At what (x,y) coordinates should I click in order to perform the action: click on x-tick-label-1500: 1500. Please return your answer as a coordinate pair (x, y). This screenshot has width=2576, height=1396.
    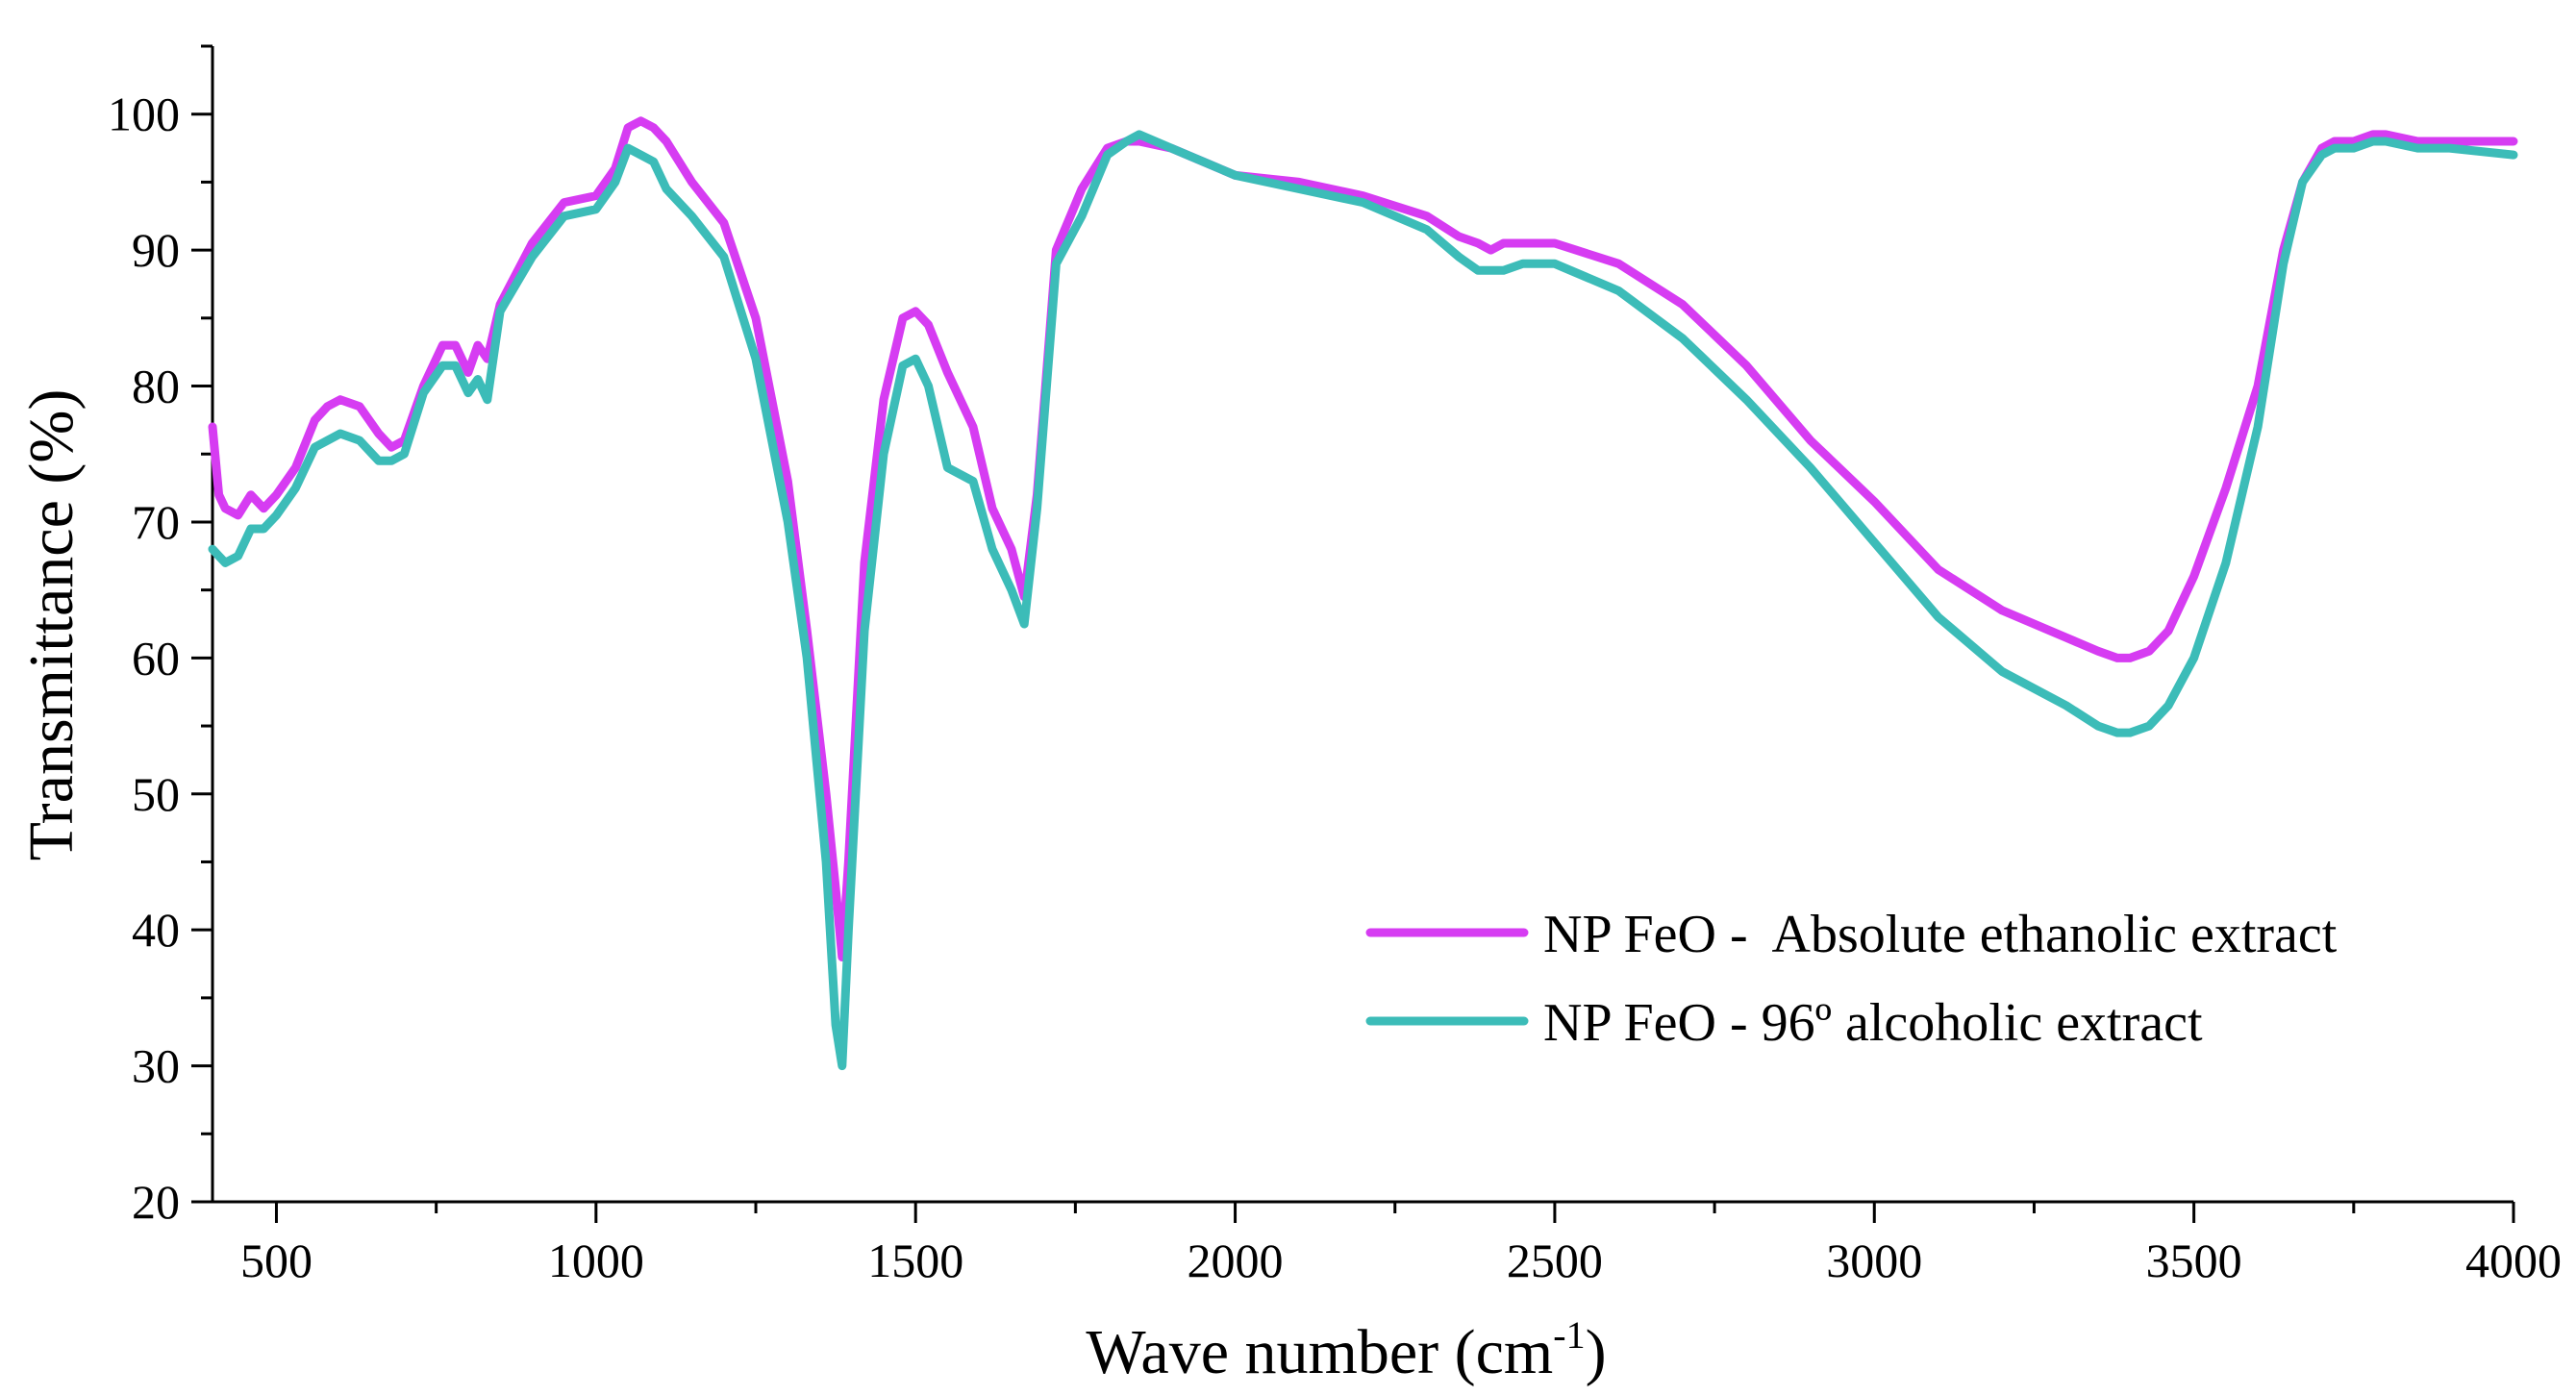
    Looking at the image, I should click on (915, 1260).